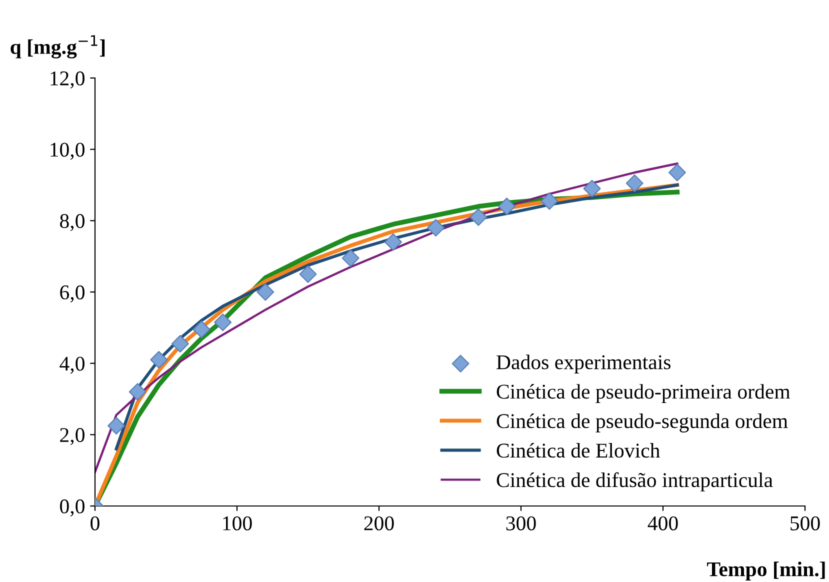  What do you see at coordinates (72, 223) in the screenshot?
I see `y-tick-label: 8,0` at bounding box center [72, 223].